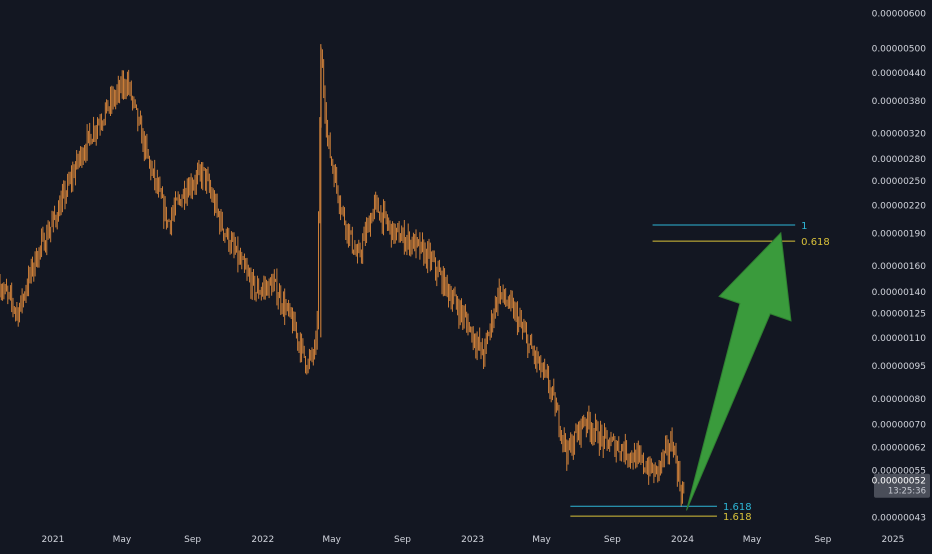  I want to click on y-tick-label: 0.00000250, so click(899, 182).